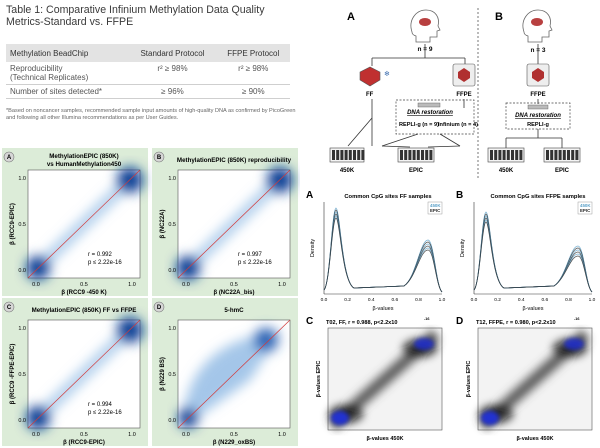 Image resolution: width=600 pixels, height=448 pixels. What do you see at coordinates (362, 323) in the screenshot?
I see `panel-title: T02, FF, r = 0.988, p<2.2x10` at bounding box center [362, 323].